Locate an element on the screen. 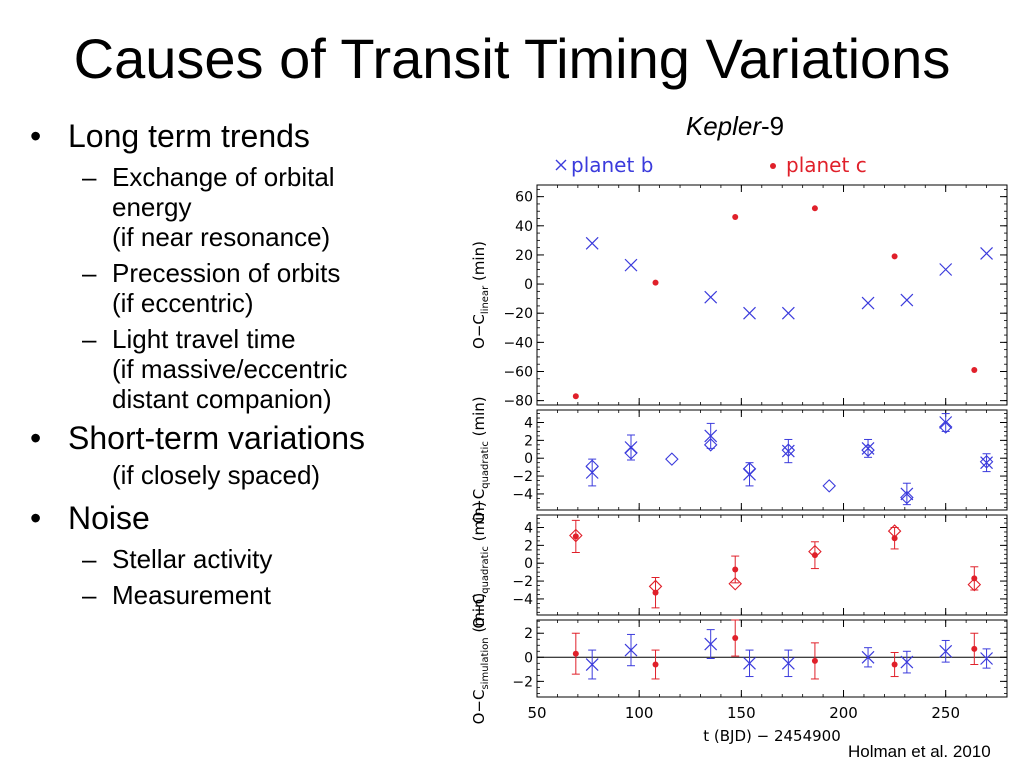 Image resolution: width=1024 pixels, height=768 pixels. x-tick-label: 200 is located at coordinates (843, 713).